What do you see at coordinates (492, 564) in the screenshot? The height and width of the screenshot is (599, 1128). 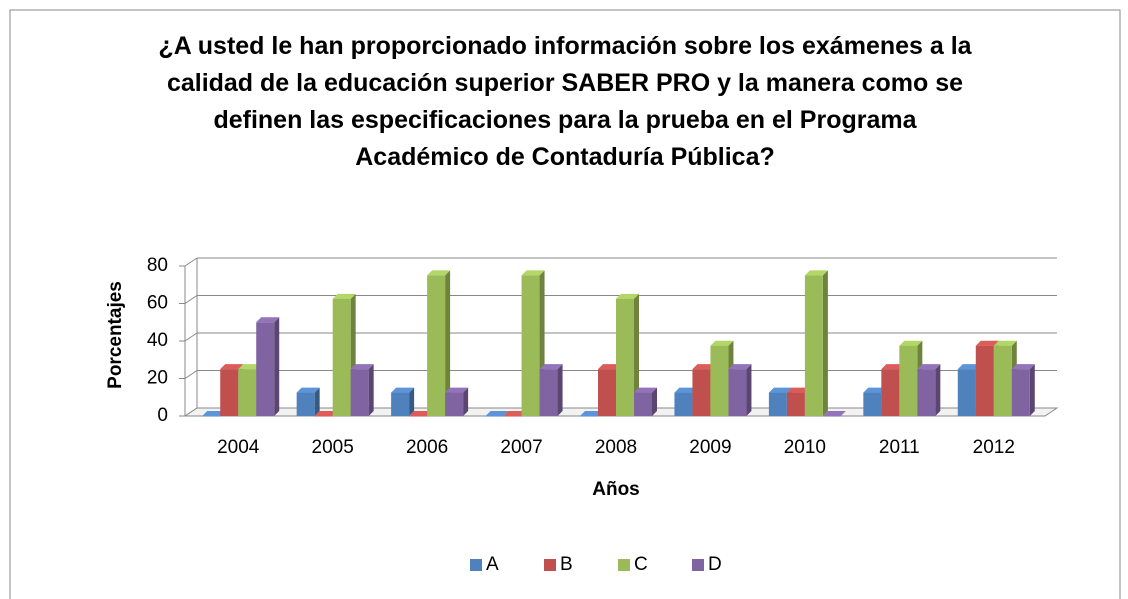 I see `legend-label: A` at bounding box center [492, 564].